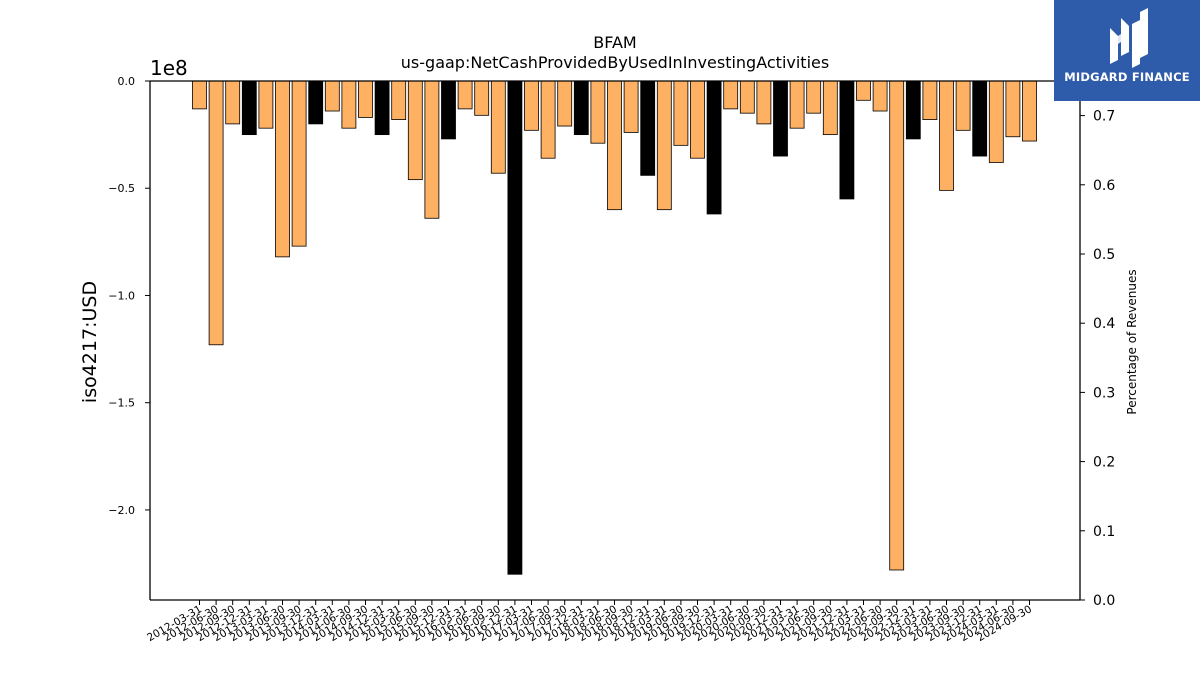 The width and height of the screenshot is (1200, 675). Describe the element at coordinates (1104, 601) in the screenshot. I see `y2-tick-label: 0.0` at that location.